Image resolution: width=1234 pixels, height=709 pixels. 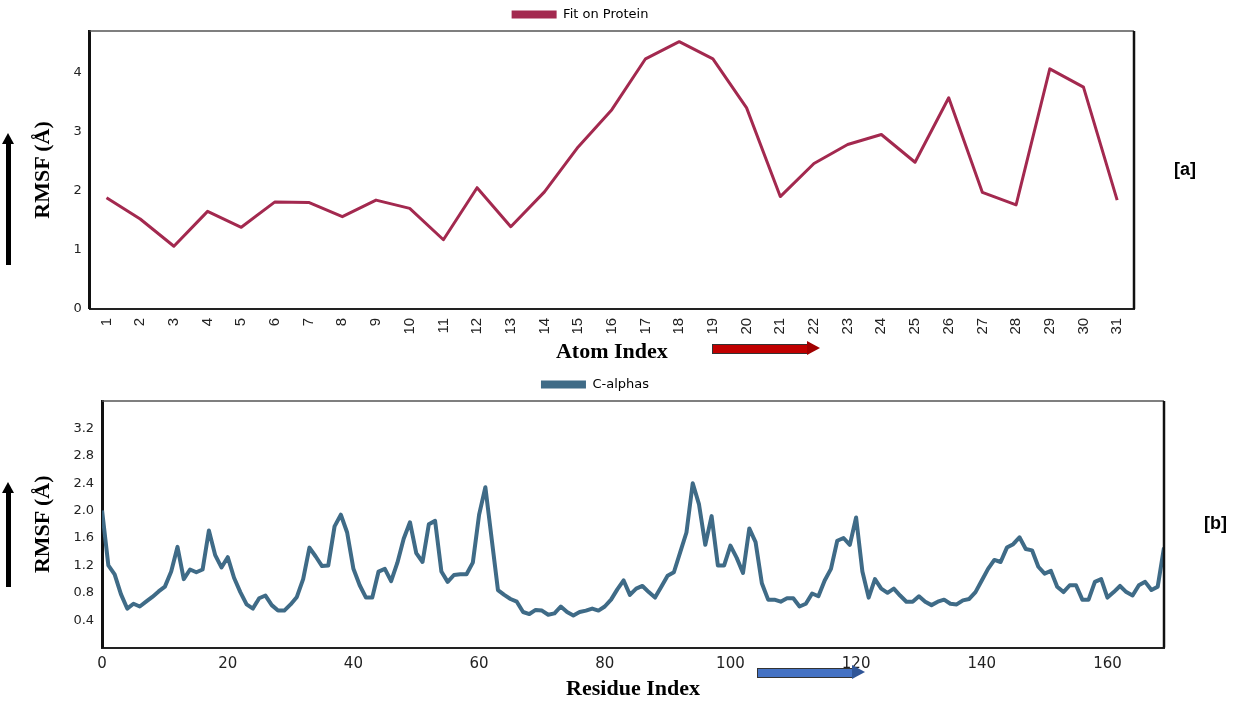 What do you see at coordinates (84, 455) in the screenshot?
I see `y-tick-label: 2.8` at bounding box center [84, 455].